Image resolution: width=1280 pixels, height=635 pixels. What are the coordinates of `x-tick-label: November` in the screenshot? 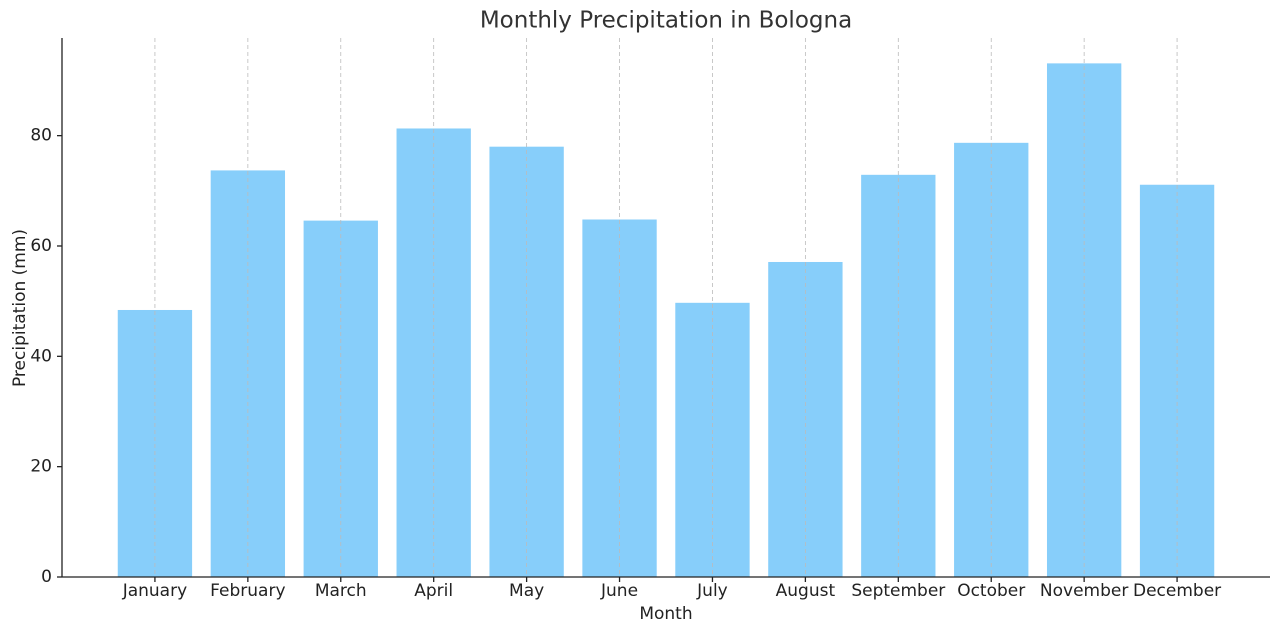 It's located at (1084, 591).